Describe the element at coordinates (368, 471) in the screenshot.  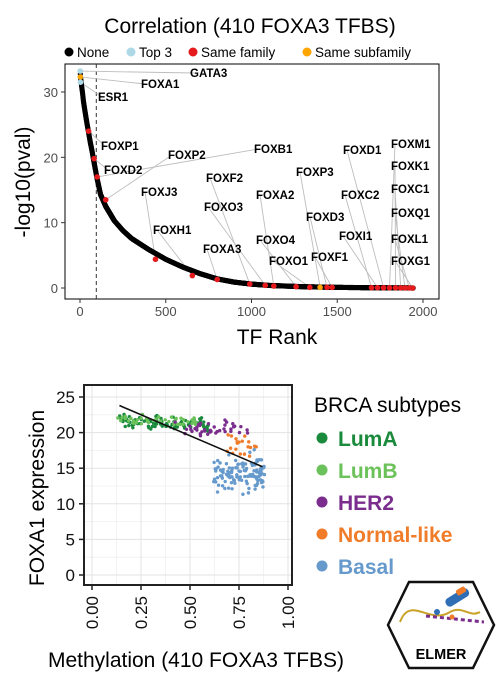
I see `legend-label: LumB` at that location.